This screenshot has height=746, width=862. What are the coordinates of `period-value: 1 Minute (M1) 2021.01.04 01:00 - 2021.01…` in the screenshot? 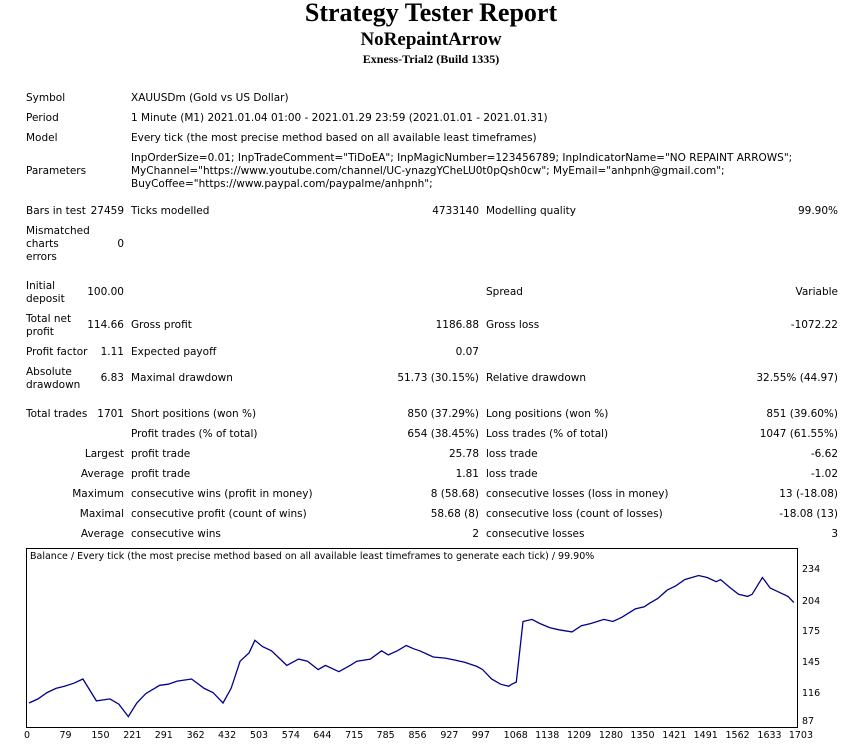 It's located at (339, 118).